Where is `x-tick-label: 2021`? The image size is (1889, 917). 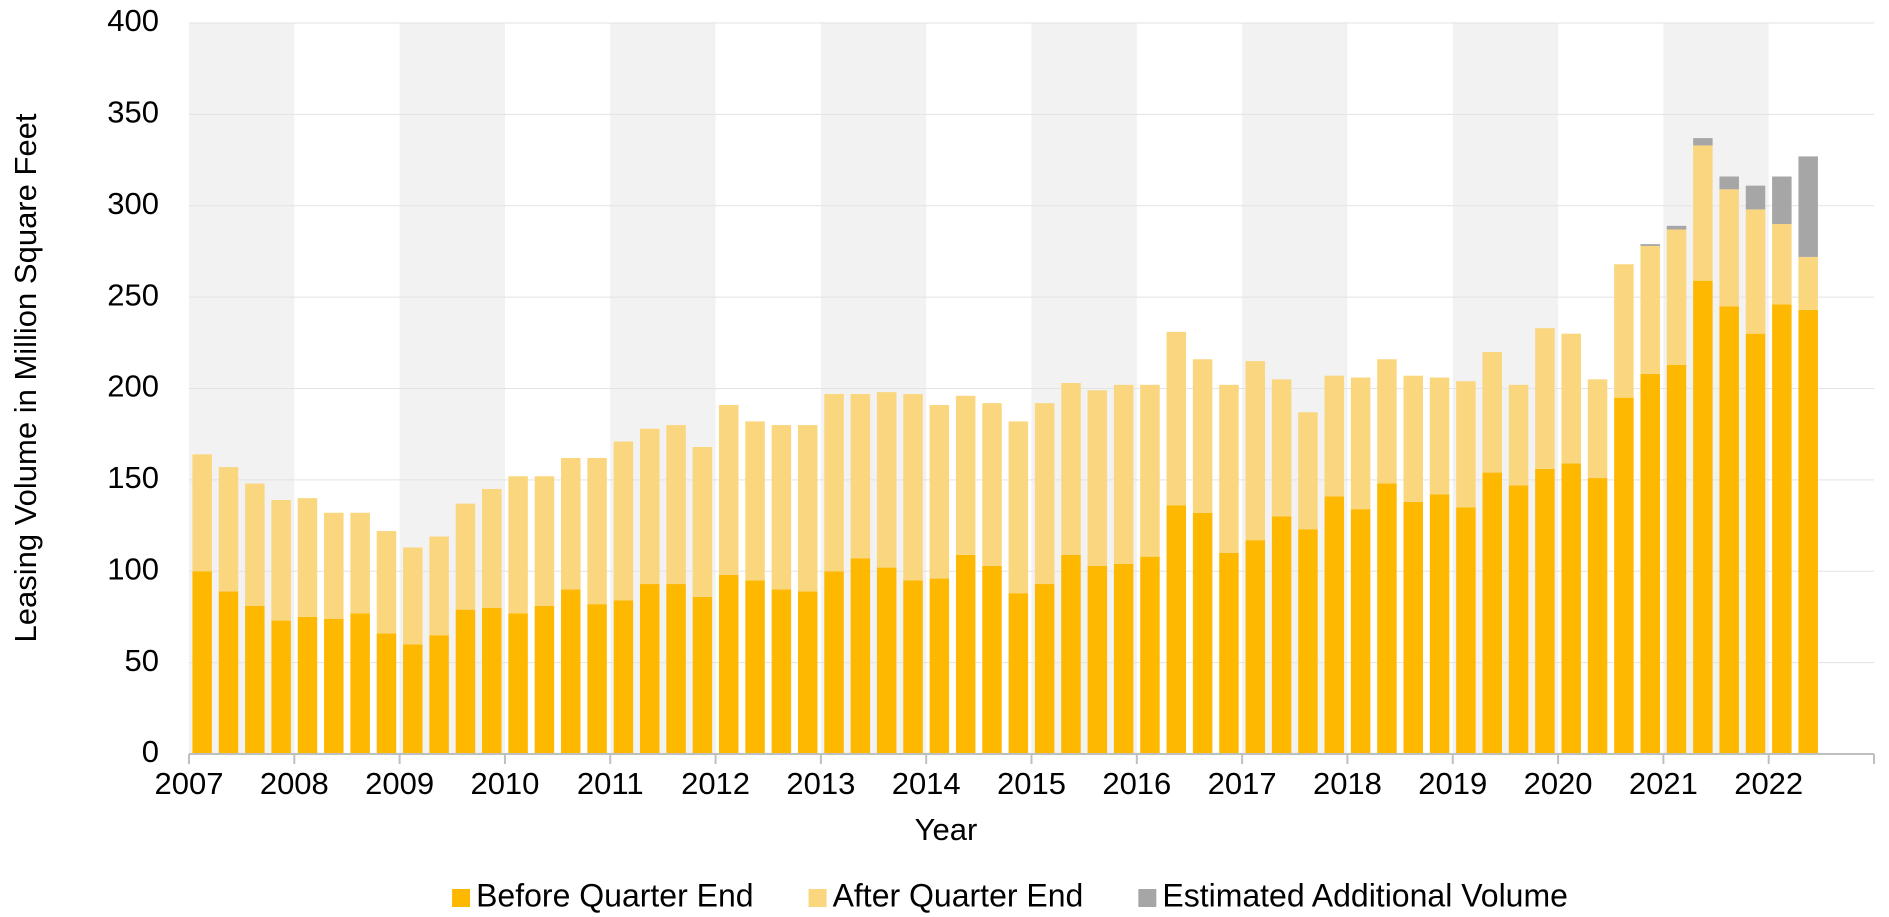 x-tick-label: 2021 is located at coordinates (1663, 783).